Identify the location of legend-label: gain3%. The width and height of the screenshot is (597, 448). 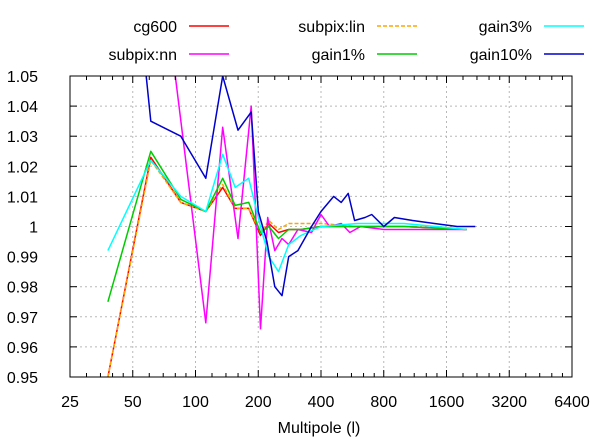
(505, 27).